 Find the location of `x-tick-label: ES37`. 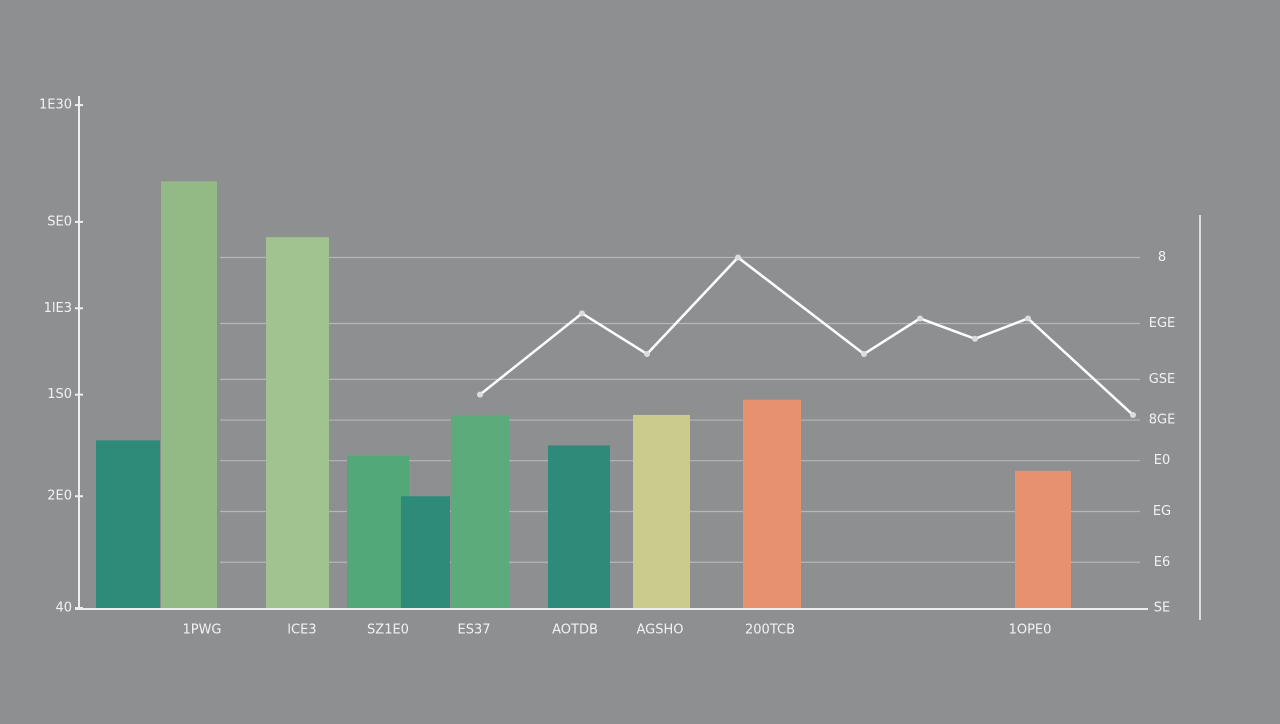

x-tick-label: ES37 is located at coordinates (473, 630).